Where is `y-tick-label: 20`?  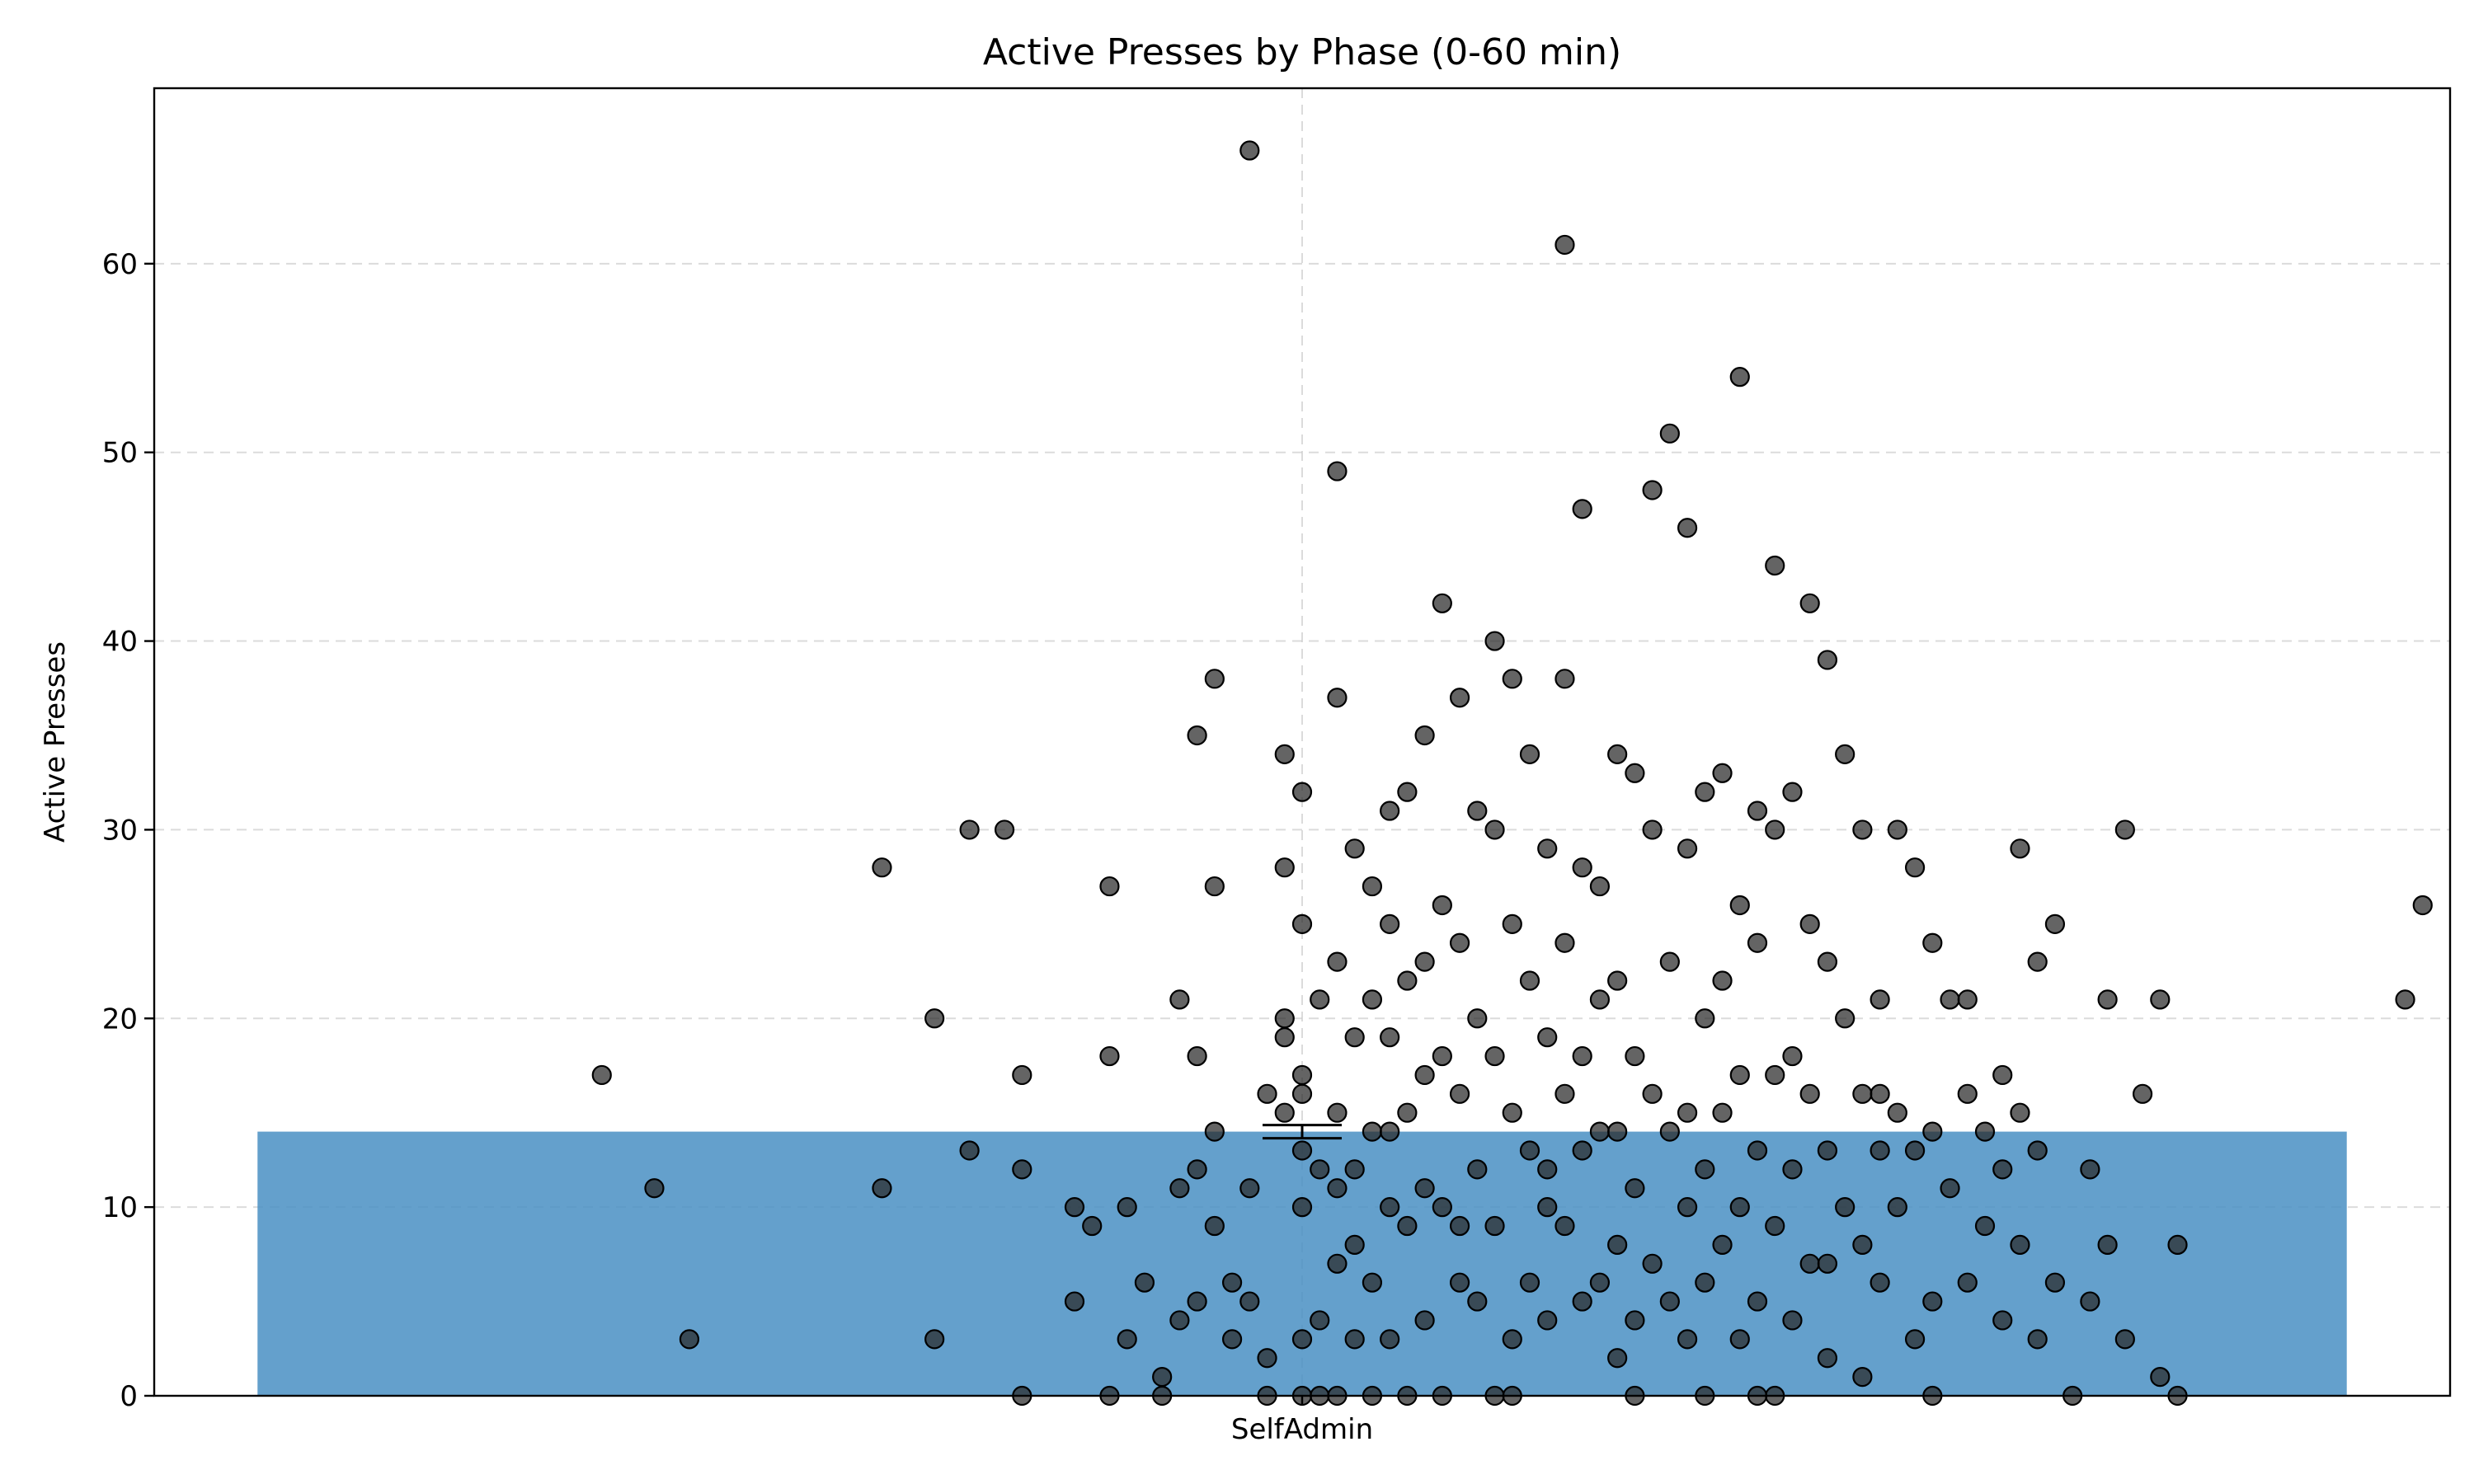 y-tick-label: 20 is located at coordinates (120, 1019).